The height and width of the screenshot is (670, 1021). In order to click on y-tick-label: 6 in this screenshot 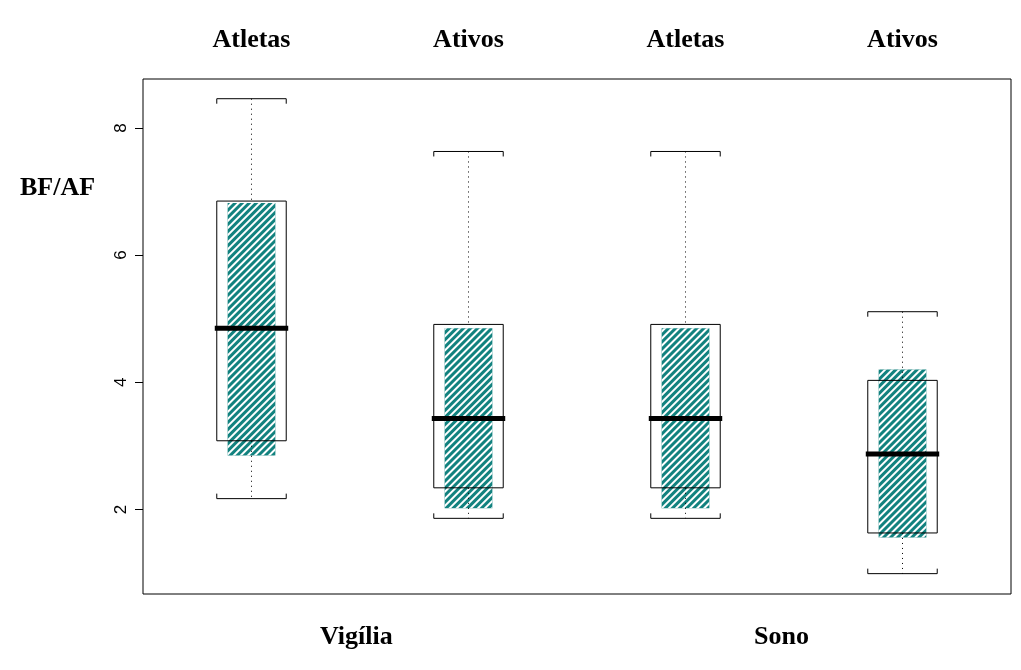, I will do `click(120, 255)`.